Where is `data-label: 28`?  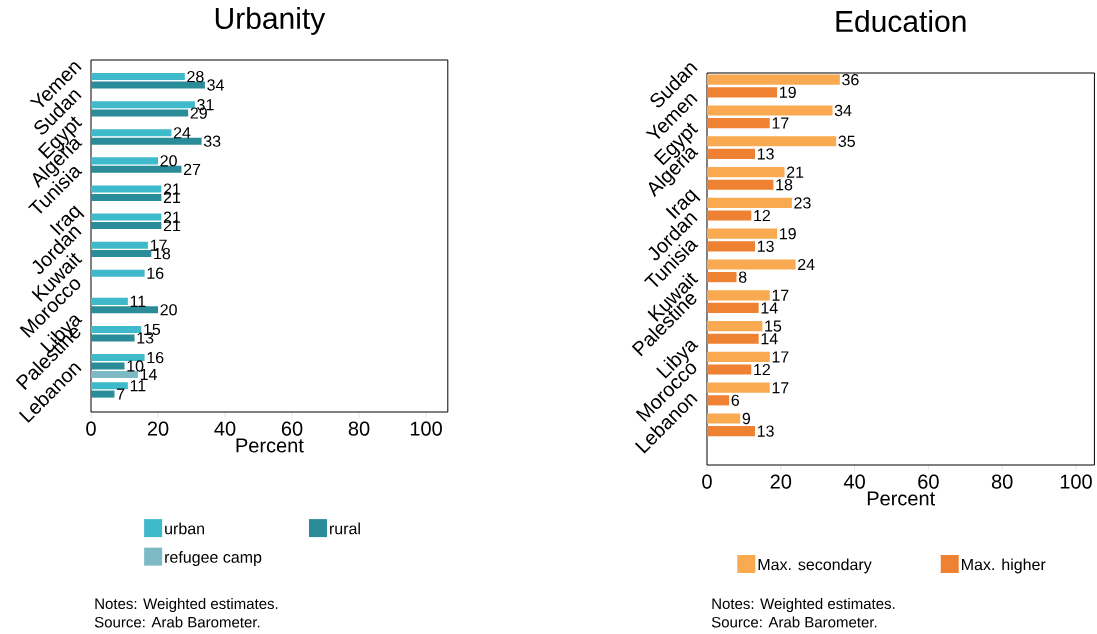 data-label: 28 is located at coordinates (195, 76).